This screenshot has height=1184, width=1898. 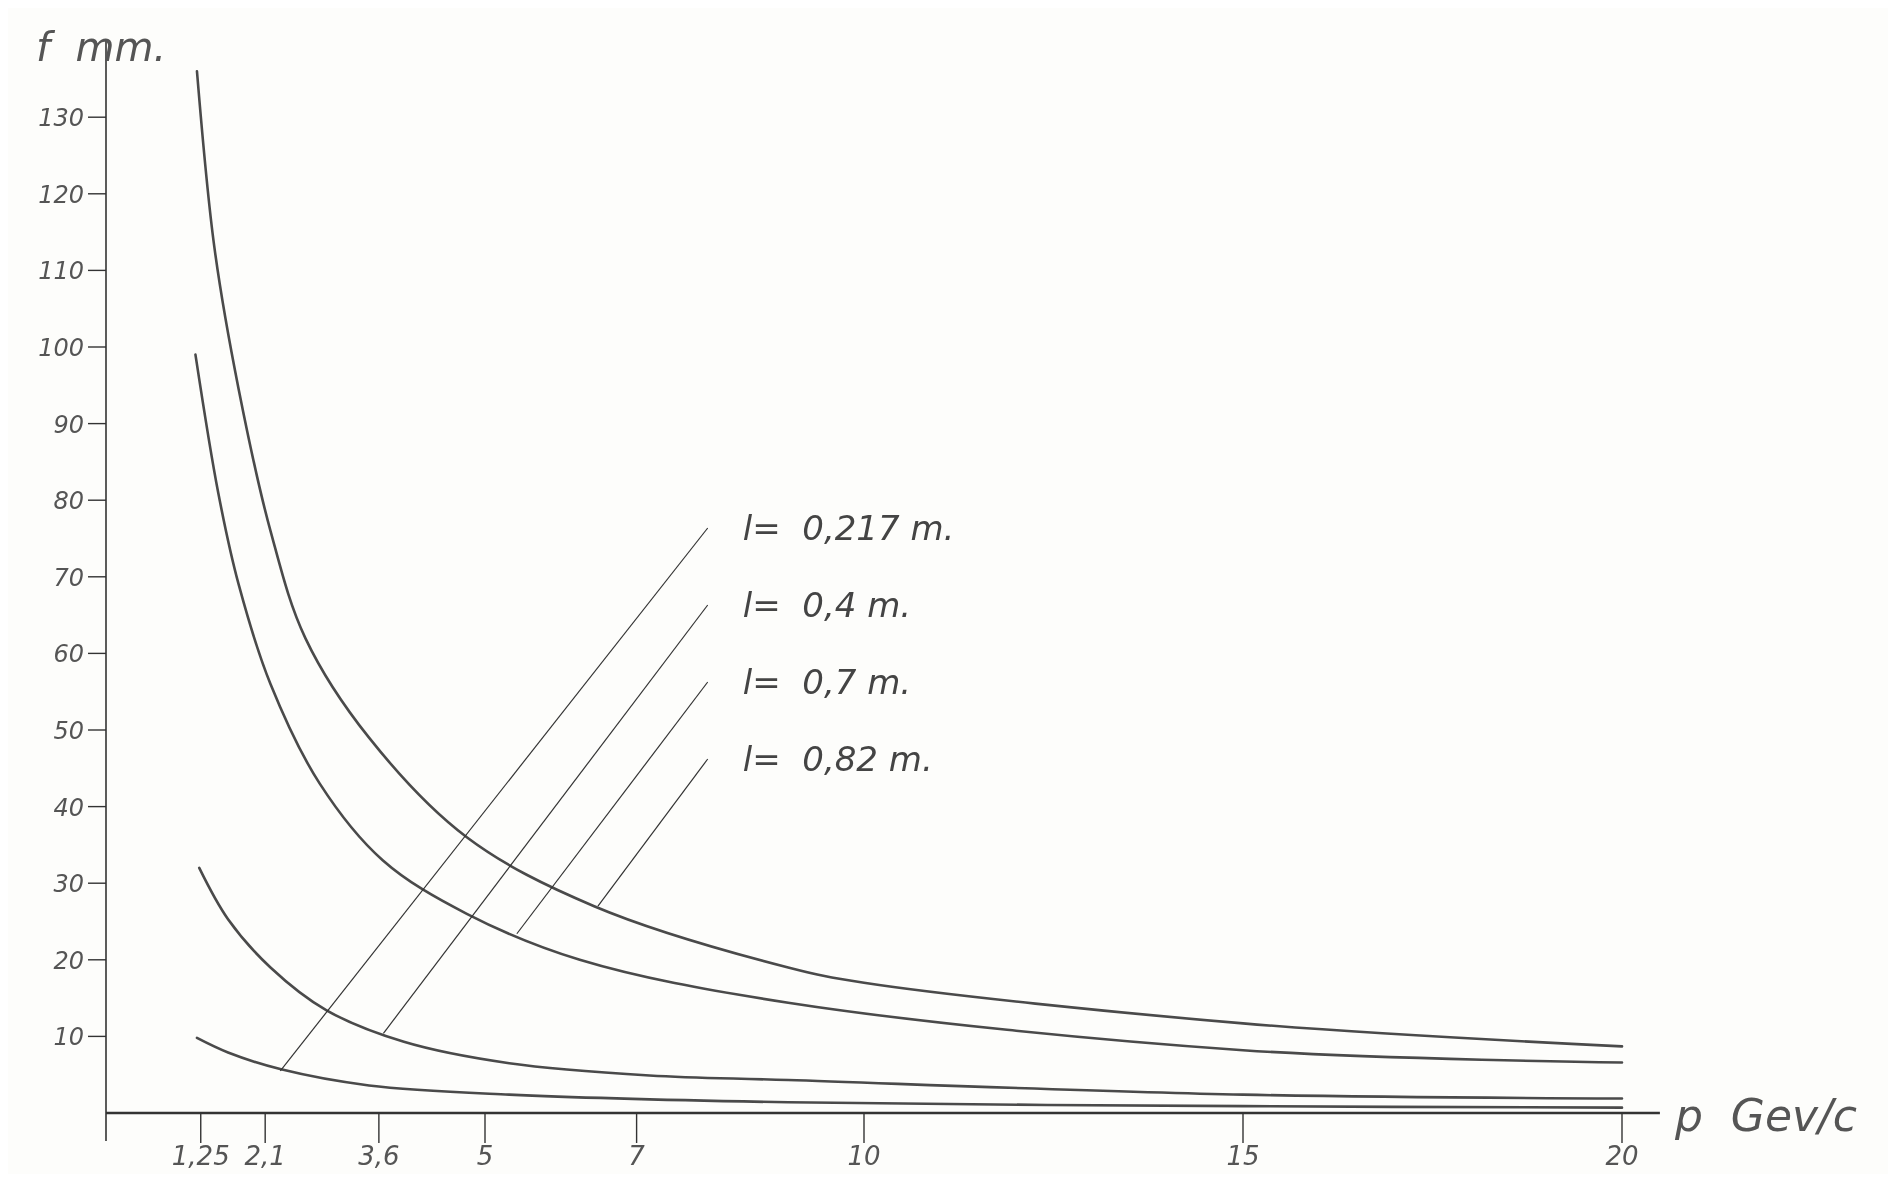 I want to click on y-axis-title: f mm., so click(x=101, y=46).